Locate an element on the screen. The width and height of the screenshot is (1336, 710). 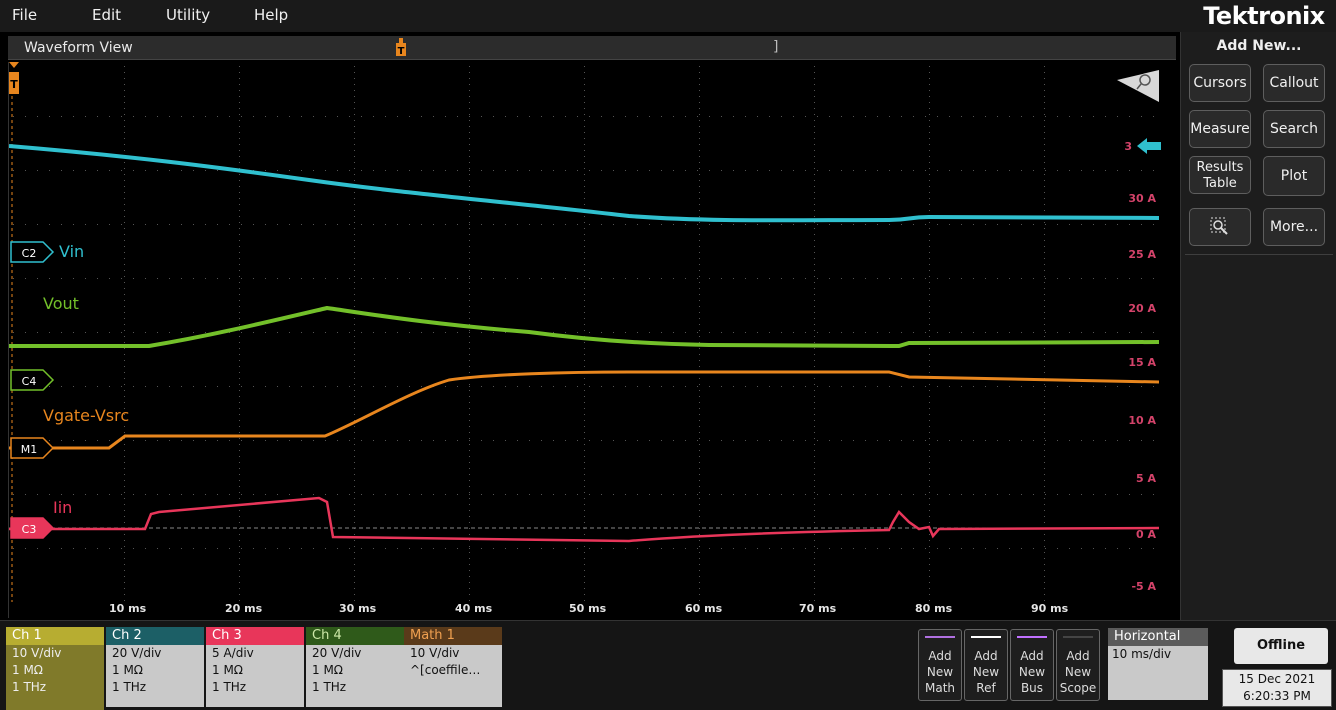
trace-vin is located at coordinates (584, 183).